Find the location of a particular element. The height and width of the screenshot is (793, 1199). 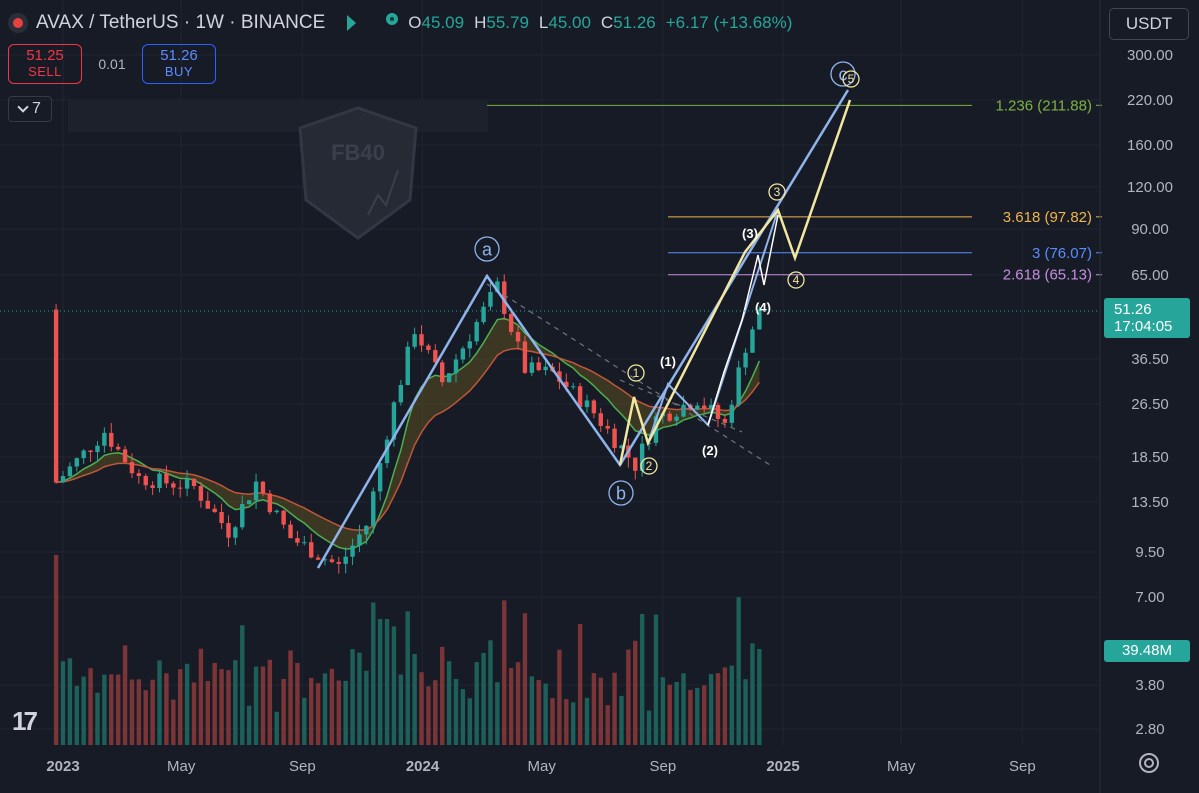

flag-icon is located at coordinates (352, 23).